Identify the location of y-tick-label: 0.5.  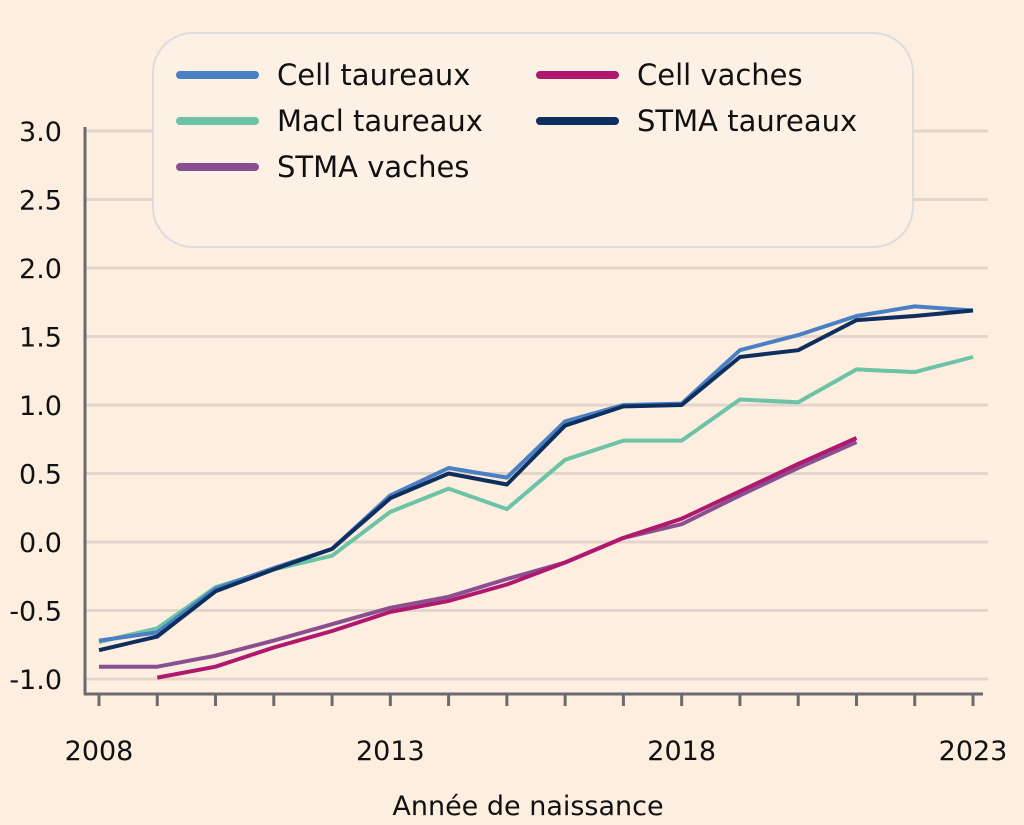
(40, 475).